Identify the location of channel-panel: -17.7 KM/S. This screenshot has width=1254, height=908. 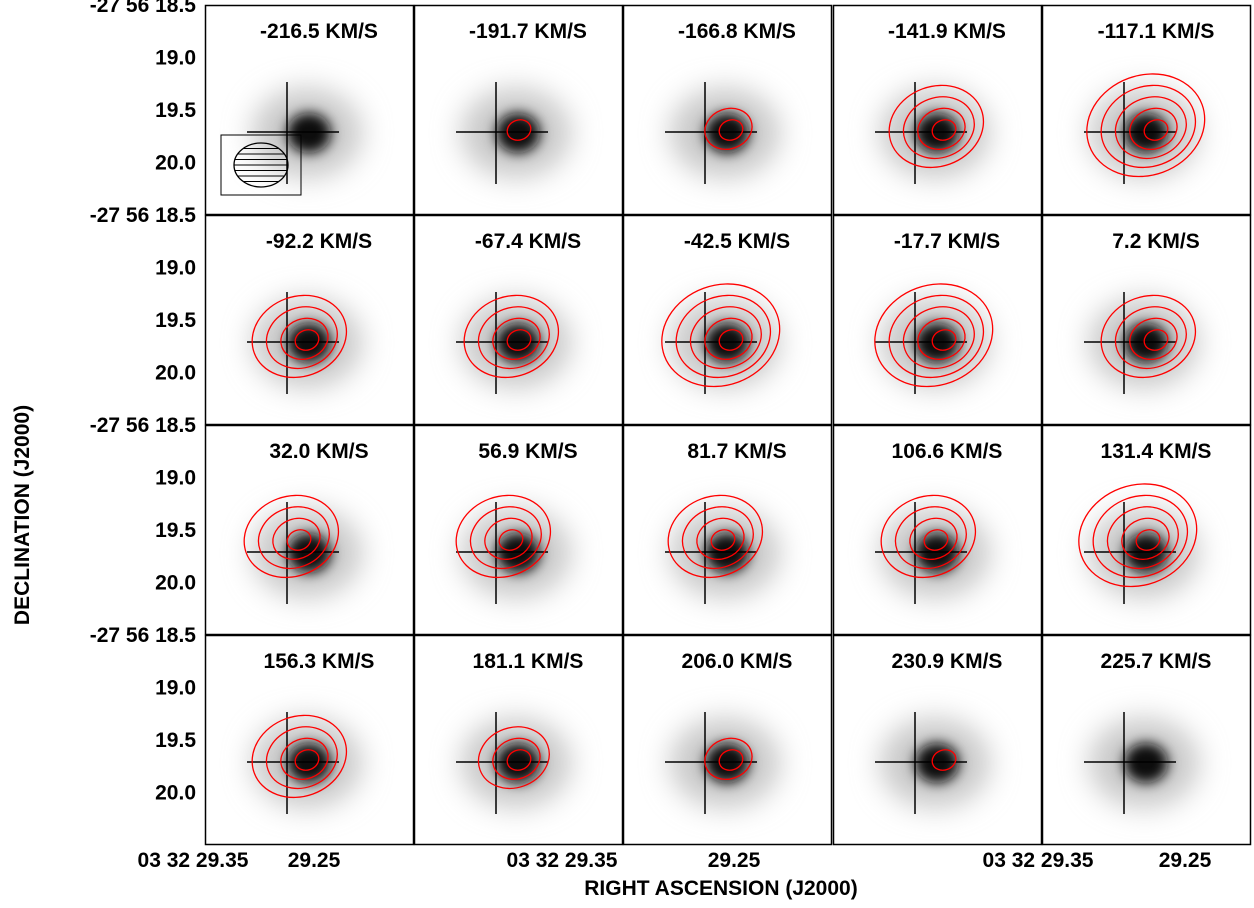
(937, 320).